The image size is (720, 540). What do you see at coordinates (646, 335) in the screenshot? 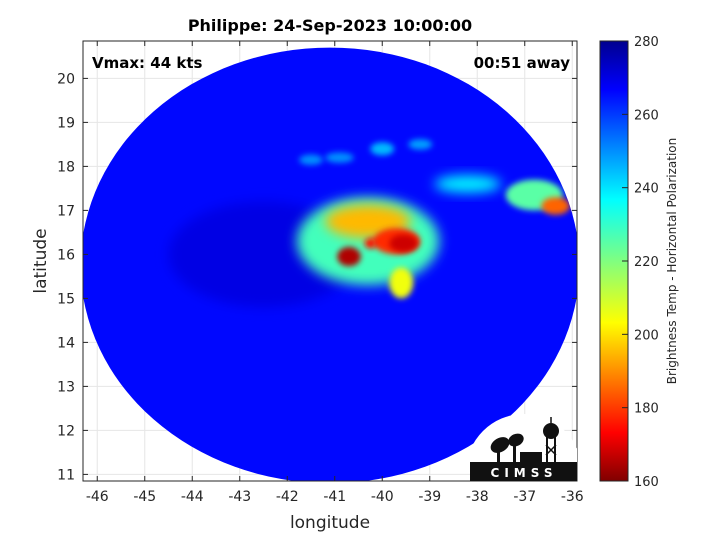
I see `colorbar-tick-label: 200` at bounding box center [646, 335].